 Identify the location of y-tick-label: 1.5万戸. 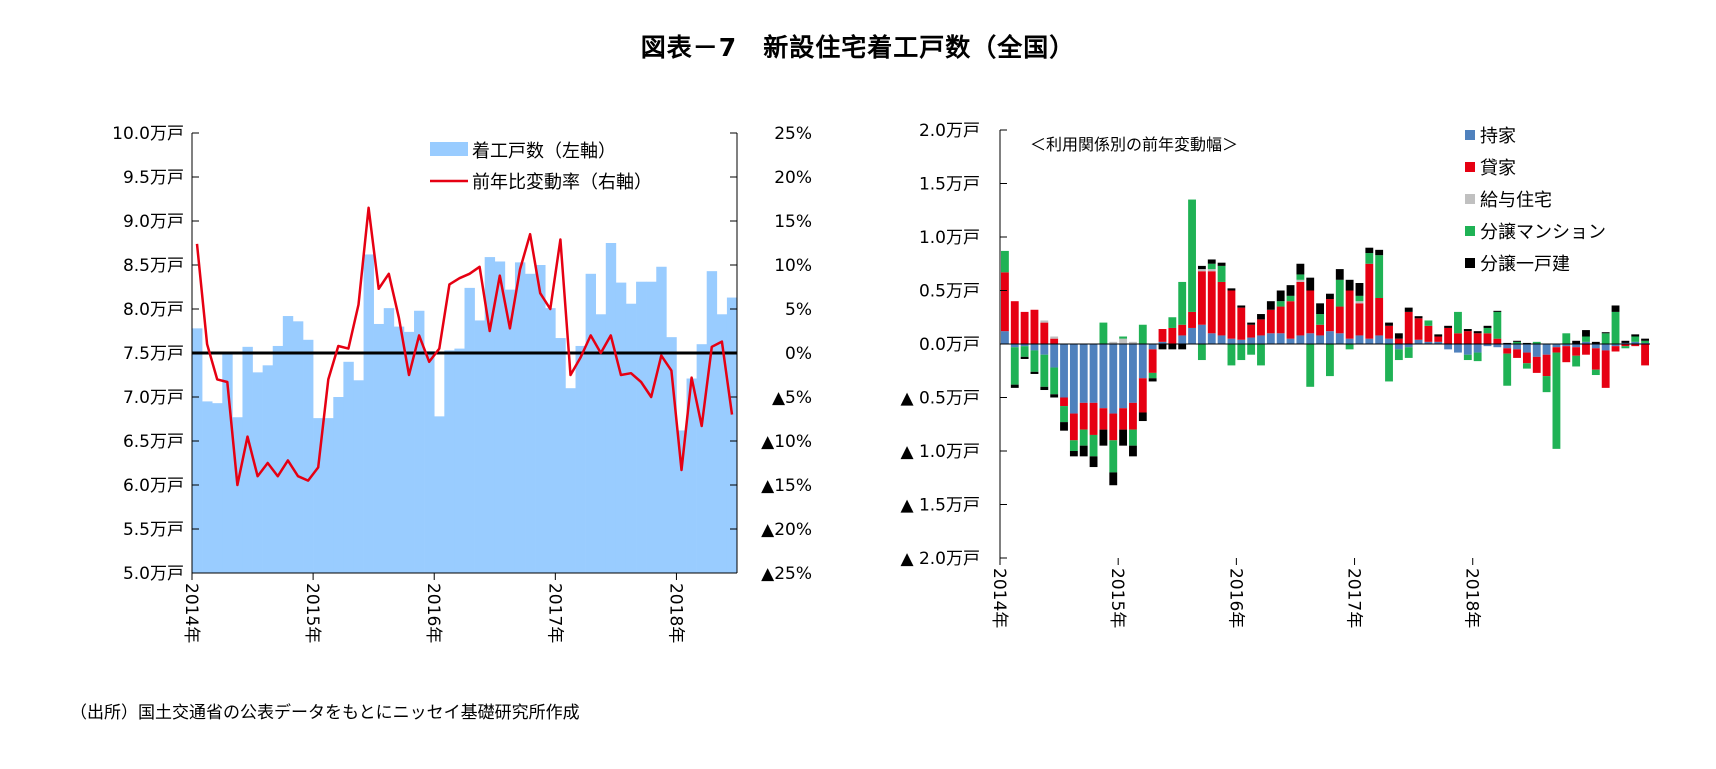
(949, 185).